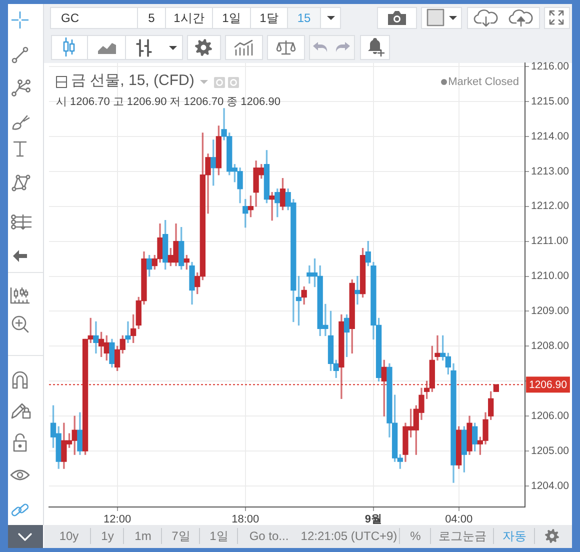 The height and width of the screenshot is (552, 580). Describe the element at coordinates (132, 80) in the screenshot. I see `text: 금 선물, 15, (CFD)` at that location.